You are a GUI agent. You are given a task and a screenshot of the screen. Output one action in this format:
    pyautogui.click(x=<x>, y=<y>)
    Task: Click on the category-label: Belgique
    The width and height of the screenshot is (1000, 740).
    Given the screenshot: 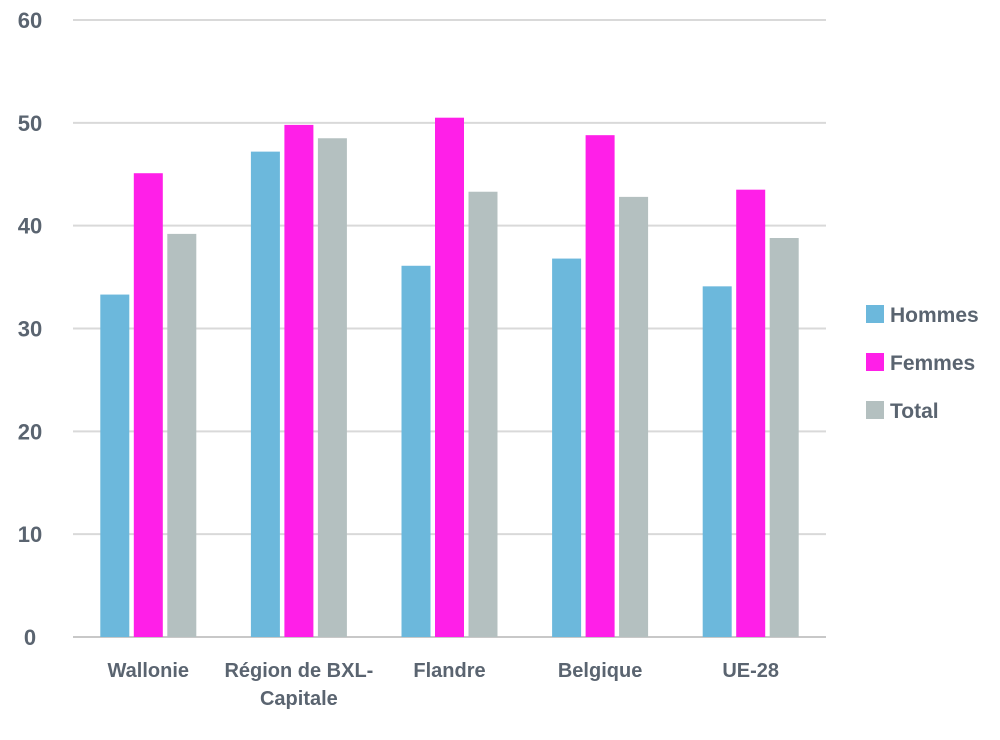 What is the action you would take?
    pyautogui.click(x=600, y=671)
    